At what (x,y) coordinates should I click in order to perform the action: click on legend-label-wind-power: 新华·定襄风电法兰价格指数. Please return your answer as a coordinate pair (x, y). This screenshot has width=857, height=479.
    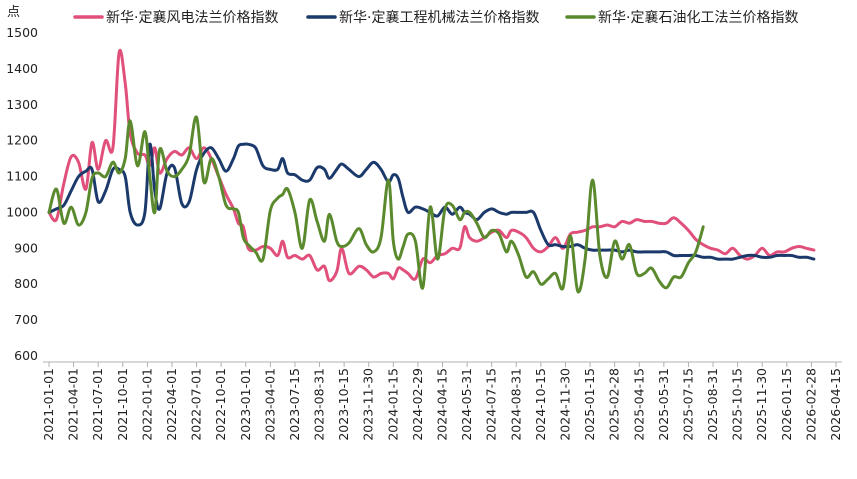
    Looking at the image, I should click on (192, 18).